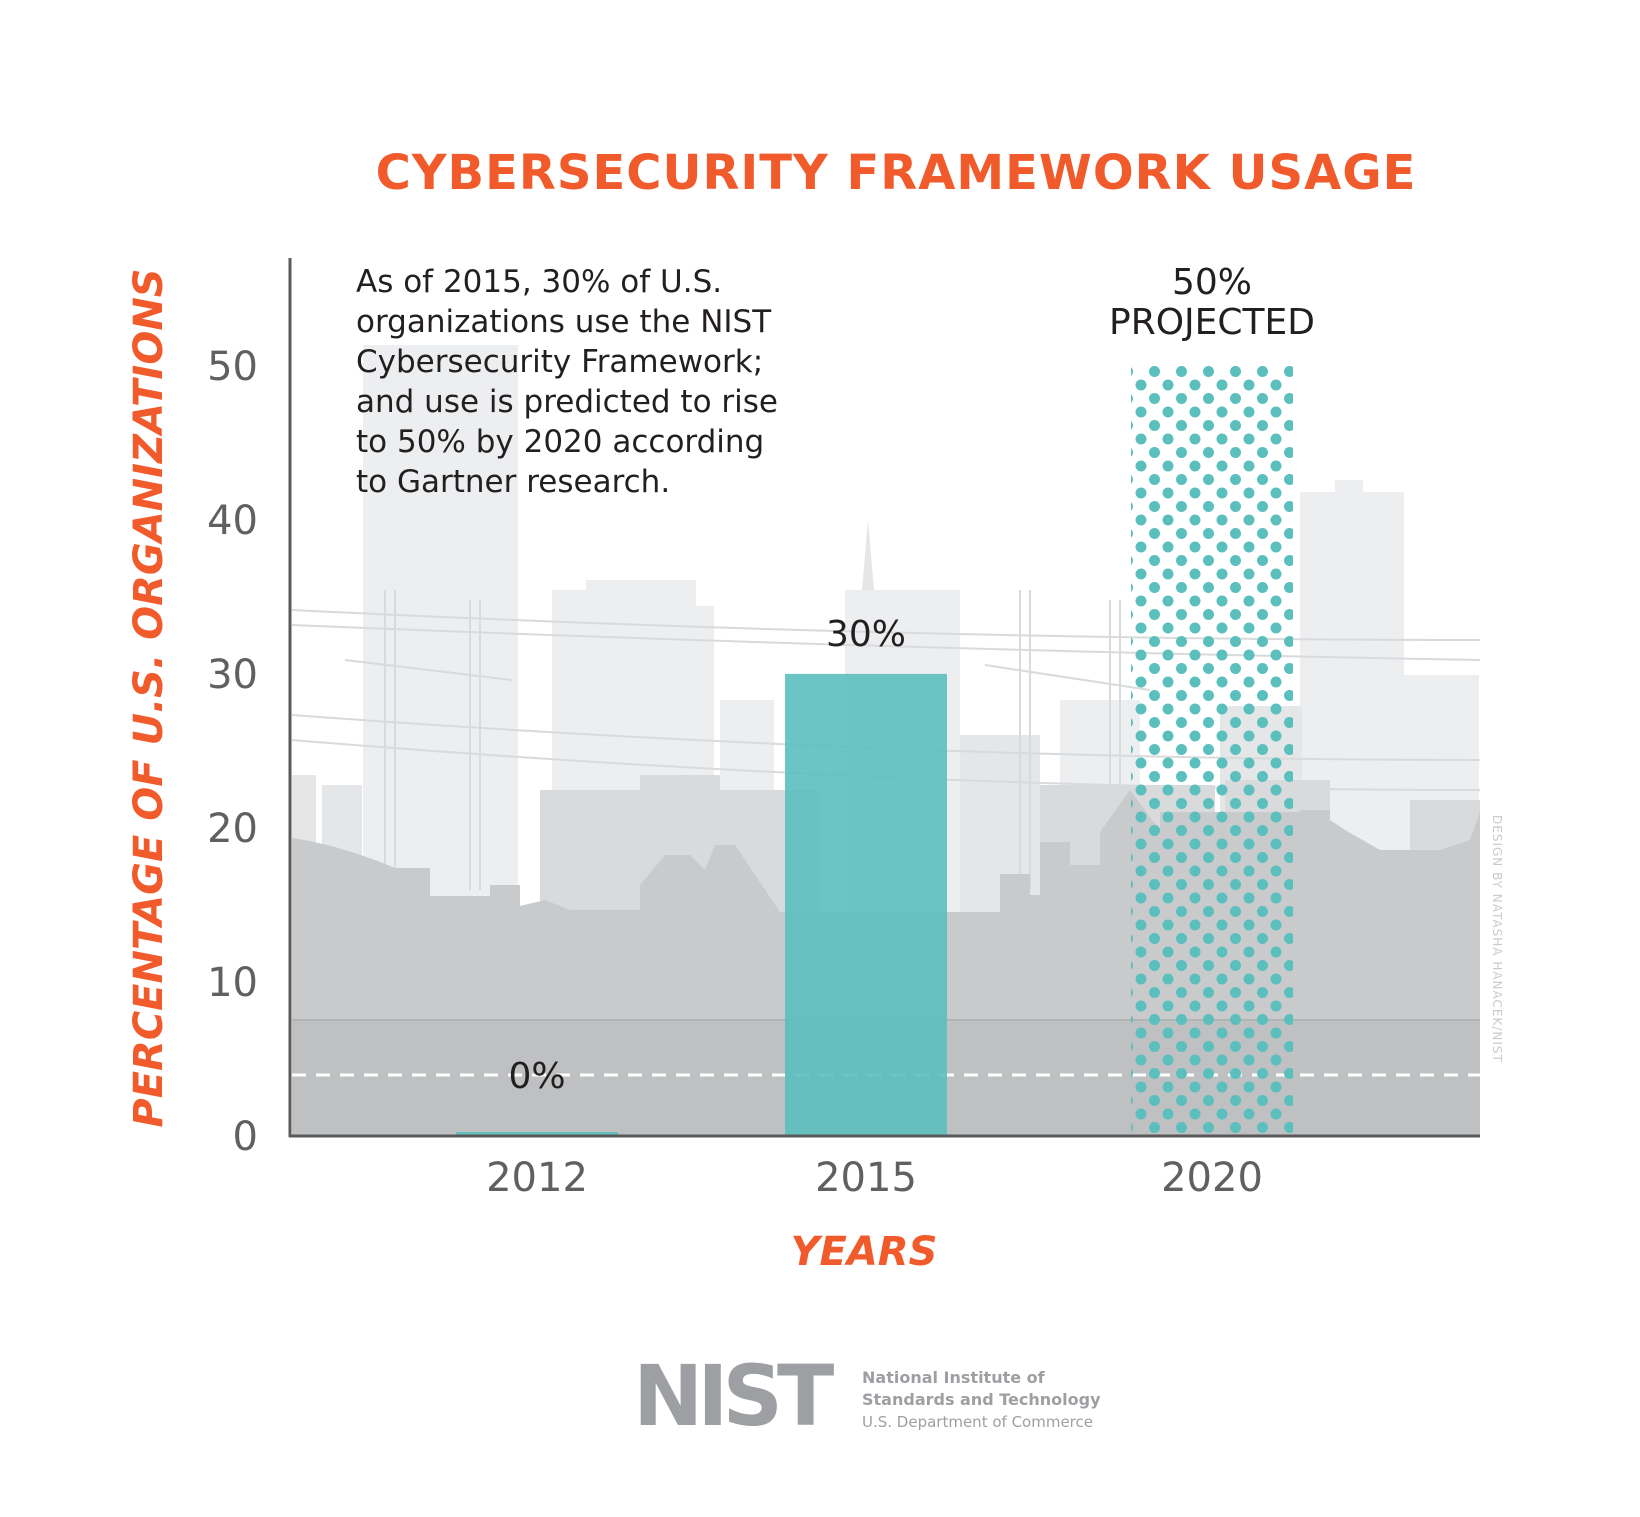 The width and height of the screenshot is (1640, 1517). Describe the element at coordinates (981, 1399) in the screenshot. I see `org-name-line2: Standards and Technology` at that location.